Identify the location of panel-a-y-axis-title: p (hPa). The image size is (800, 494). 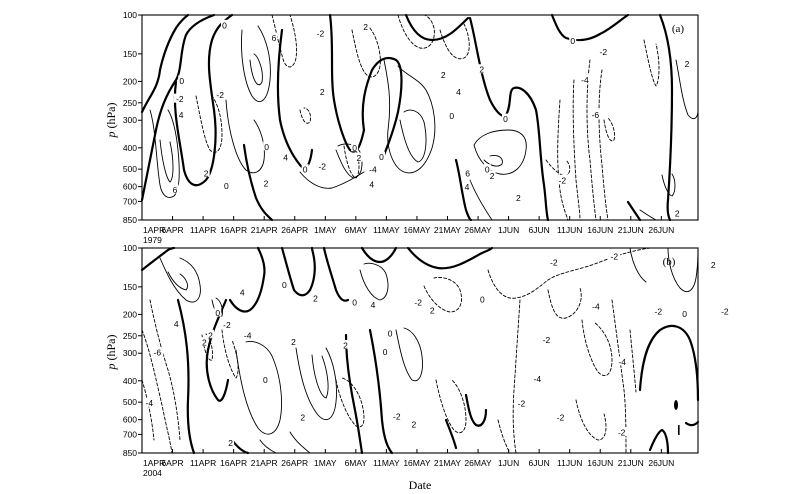
(111, 121).